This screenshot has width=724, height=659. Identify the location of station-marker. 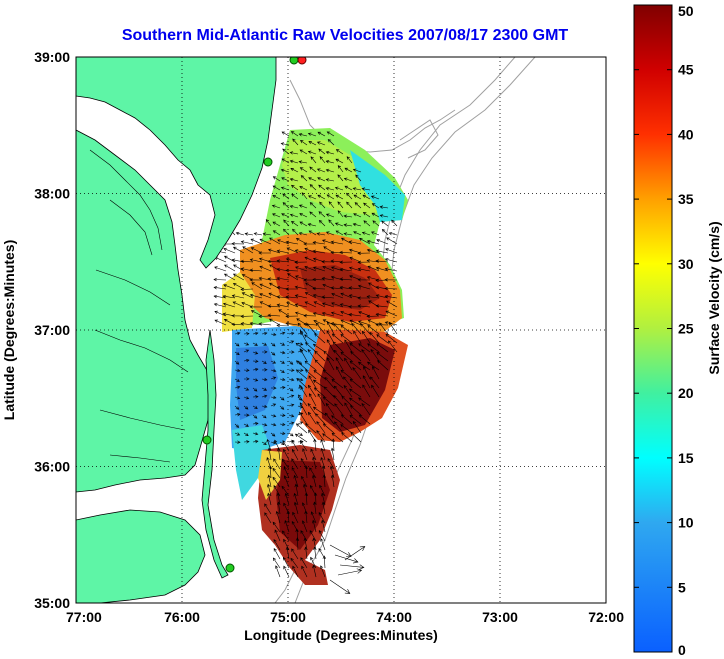
(302, 61).